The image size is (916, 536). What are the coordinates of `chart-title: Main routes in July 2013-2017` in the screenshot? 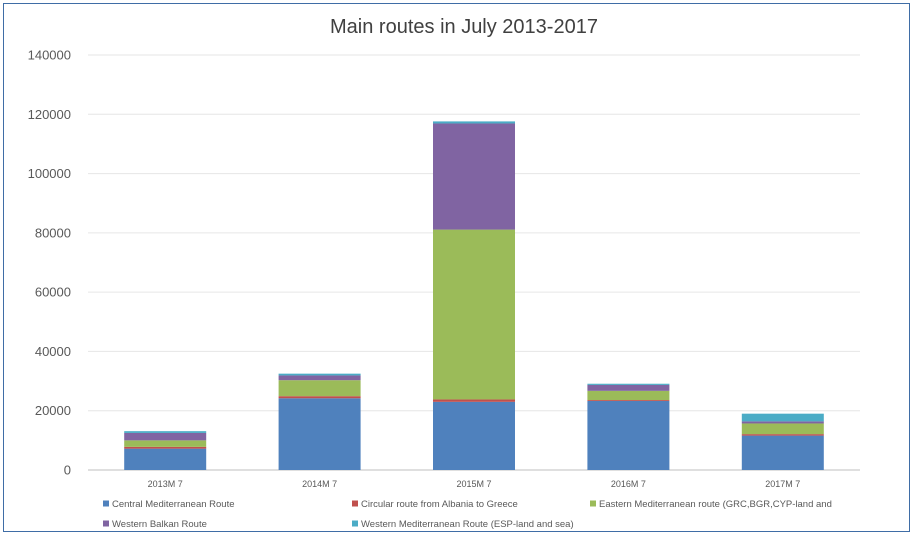 It's located at (464, 27).